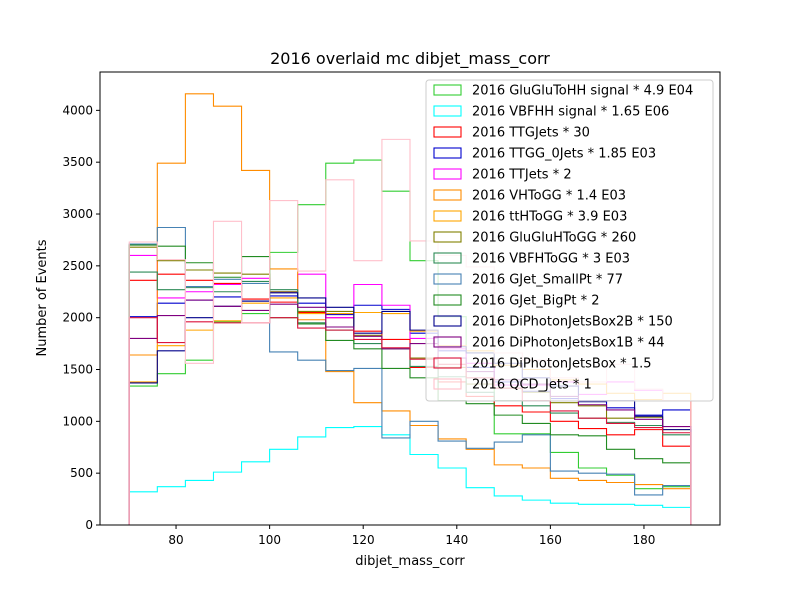 This screenshot has width=800, height=600. I want to click on legend-entry-label: 2016 DiPhotonJetsBox * 1.5, so click(561, 364).